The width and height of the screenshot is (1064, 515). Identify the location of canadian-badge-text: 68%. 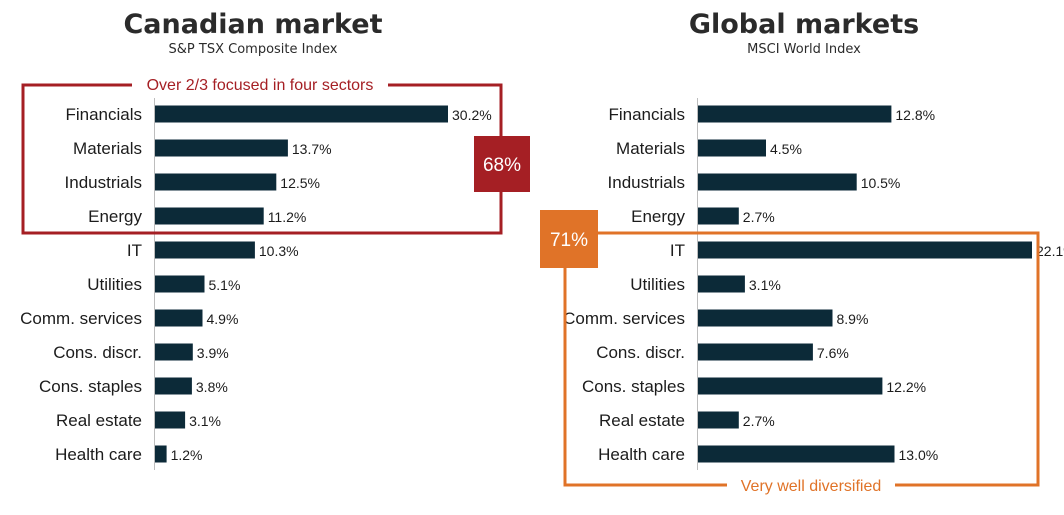
(502, 165).